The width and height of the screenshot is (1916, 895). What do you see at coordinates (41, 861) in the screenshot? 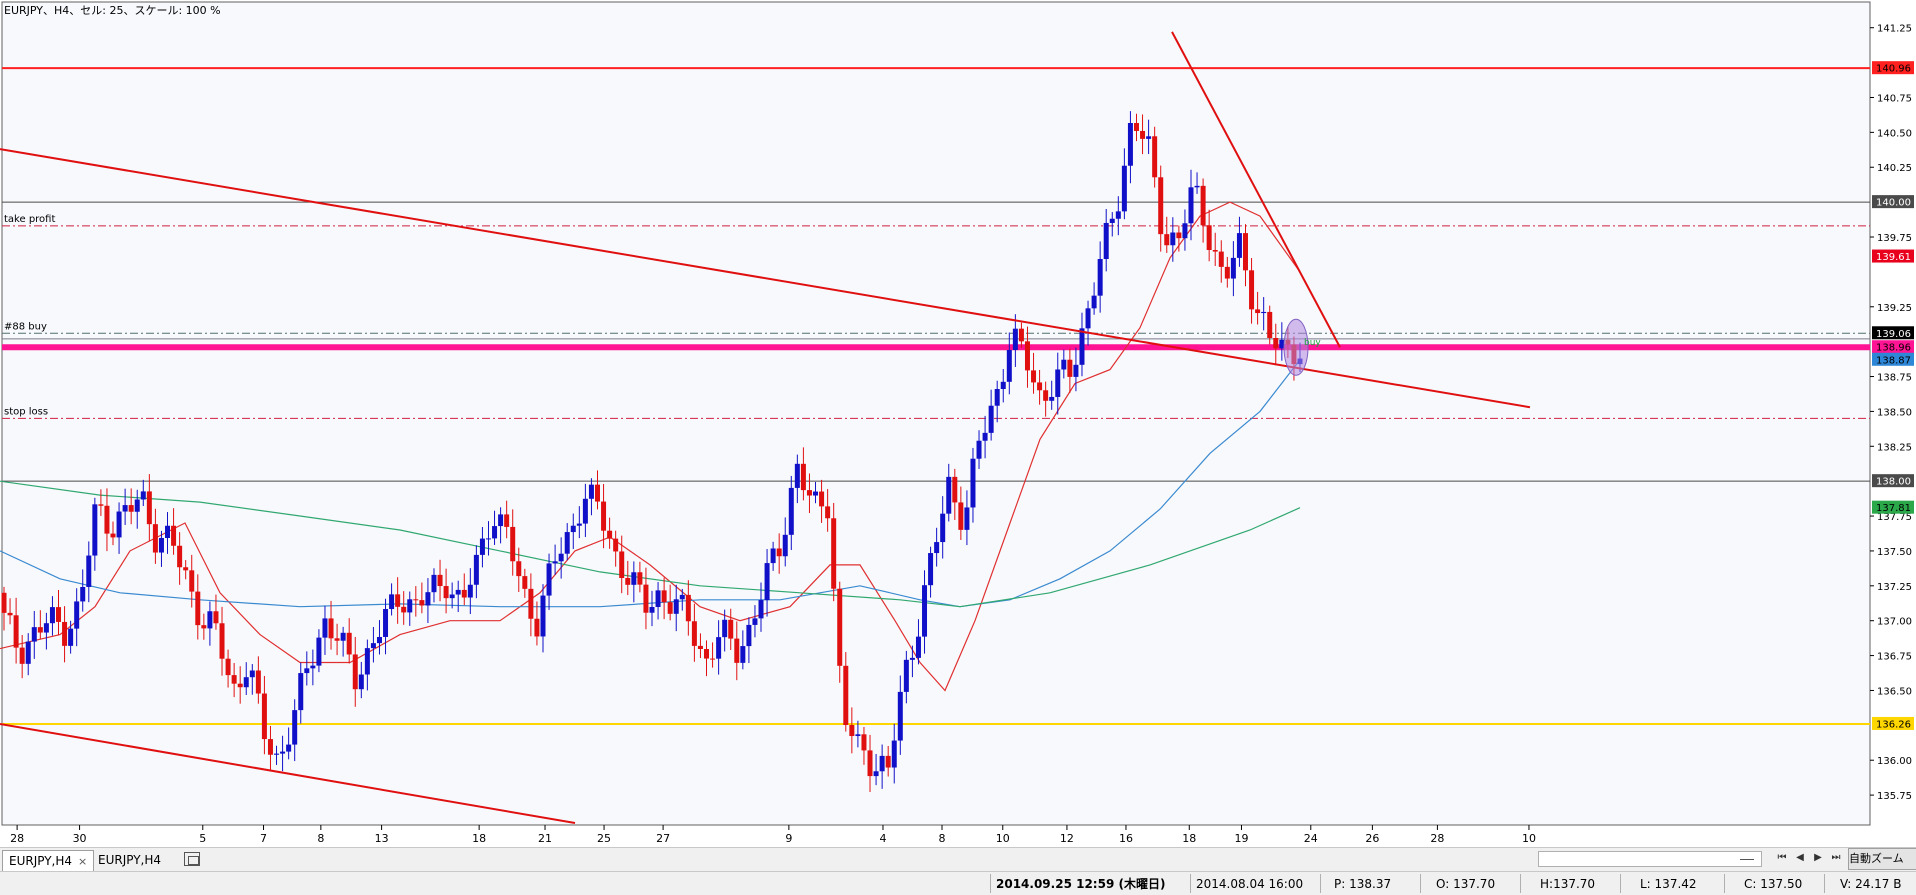
I see `tab-label: EURJPY,H4` at bounding box center [41, 861].